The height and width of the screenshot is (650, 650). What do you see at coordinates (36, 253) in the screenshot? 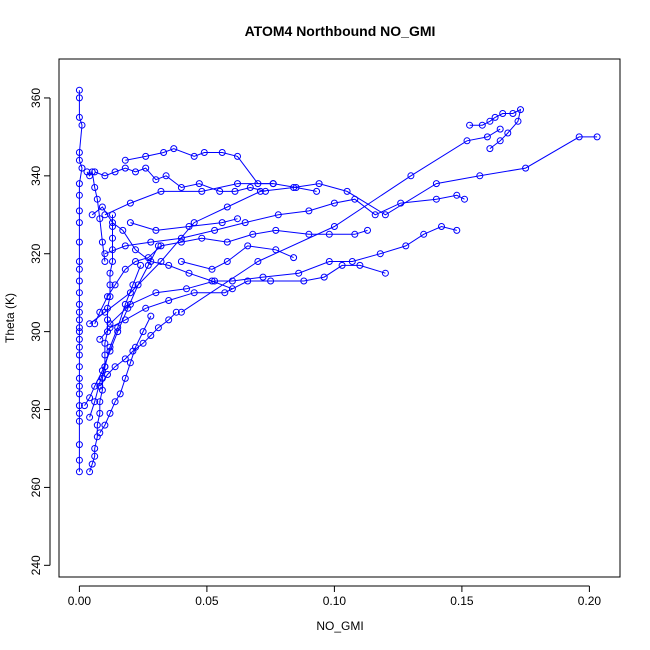
I see `y-tick-label: 320` at bounding box center [36, 253].